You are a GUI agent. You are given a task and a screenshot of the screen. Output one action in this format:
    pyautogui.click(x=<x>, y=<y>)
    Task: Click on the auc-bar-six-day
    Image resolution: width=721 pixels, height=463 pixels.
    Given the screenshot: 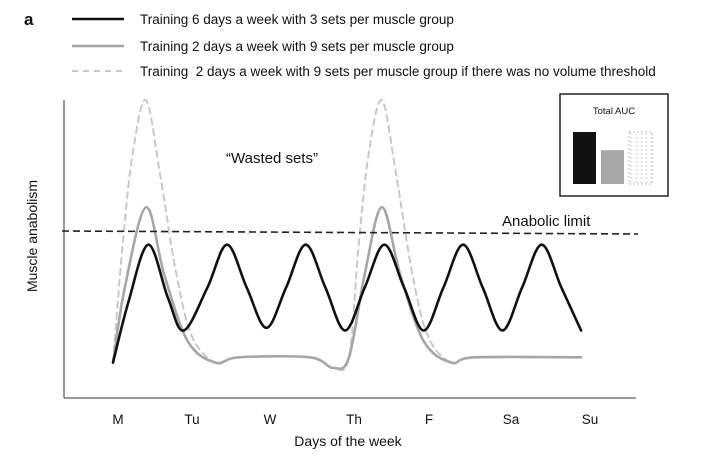 What is the action you would take?
    pyautogui.click(x=584, y=158)
    